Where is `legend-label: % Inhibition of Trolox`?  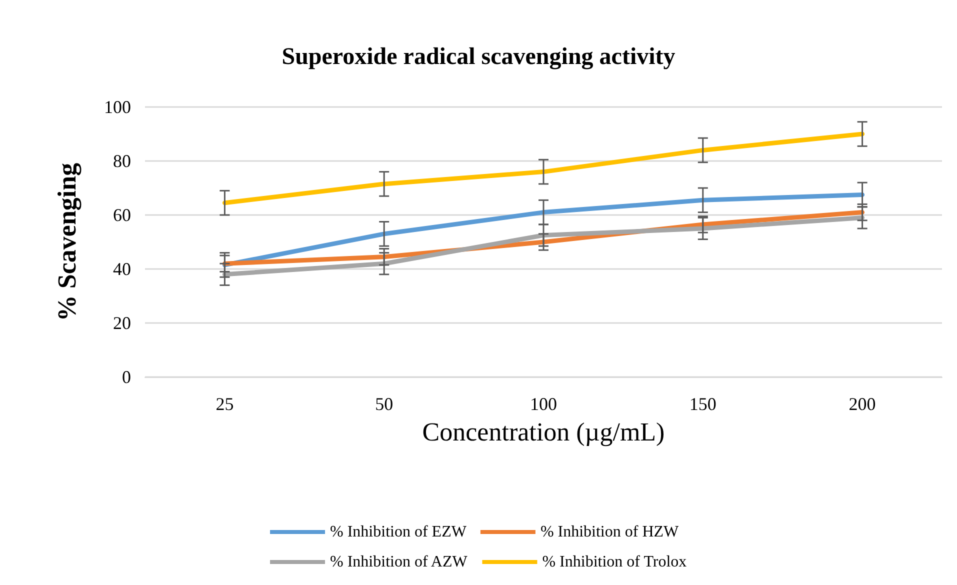
legend-label: % Inhibition of Trolox is located at coordinates (614, 562).